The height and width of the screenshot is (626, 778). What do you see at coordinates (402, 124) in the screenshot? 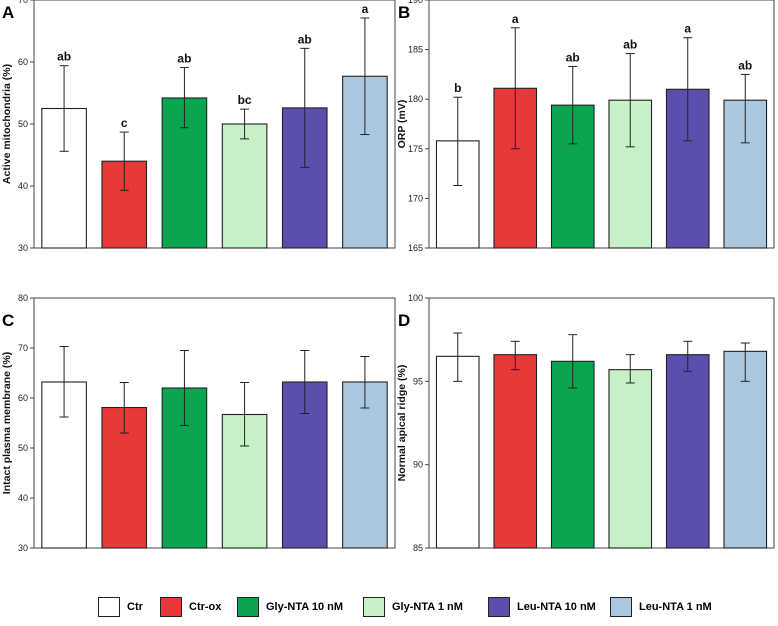
I see `panel-b-y-axis-label: ORP (mV)` at bounding box center [402, 124].